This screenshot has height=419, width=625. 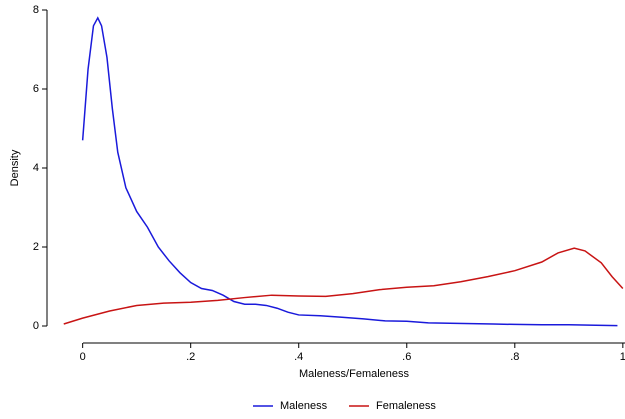 What do you see at coordinates (36, 10) in the screenshot?
I see `y-tick-label: 8` at bounding box center [36, 10].